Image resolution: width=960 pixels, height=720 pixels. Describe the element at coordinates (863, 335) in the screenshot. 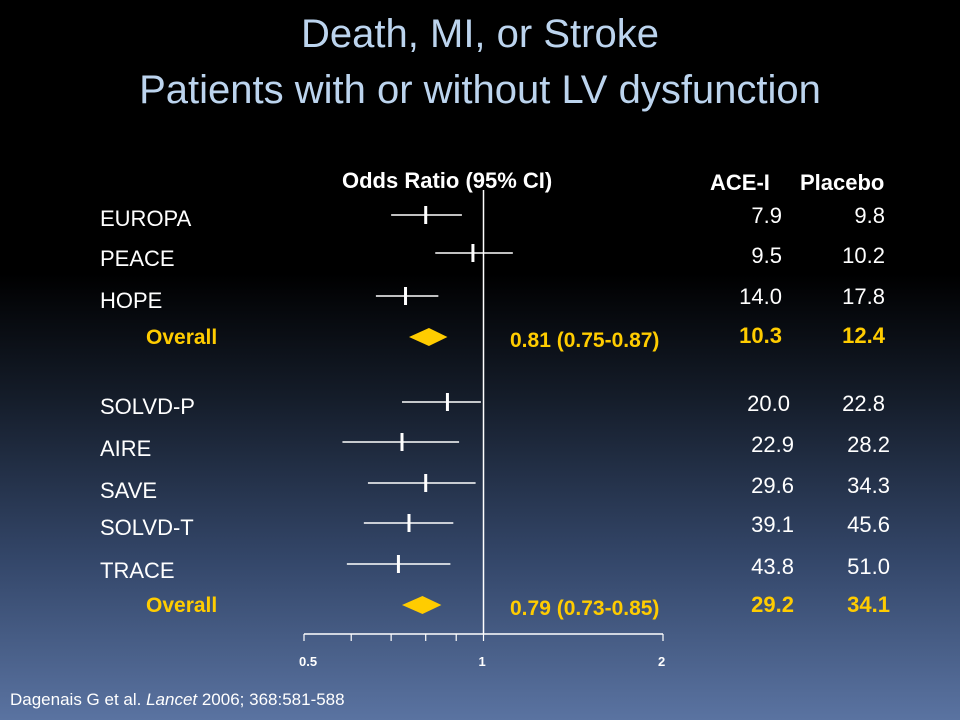

I see `placebo-overall-value: 12.4` at that location.